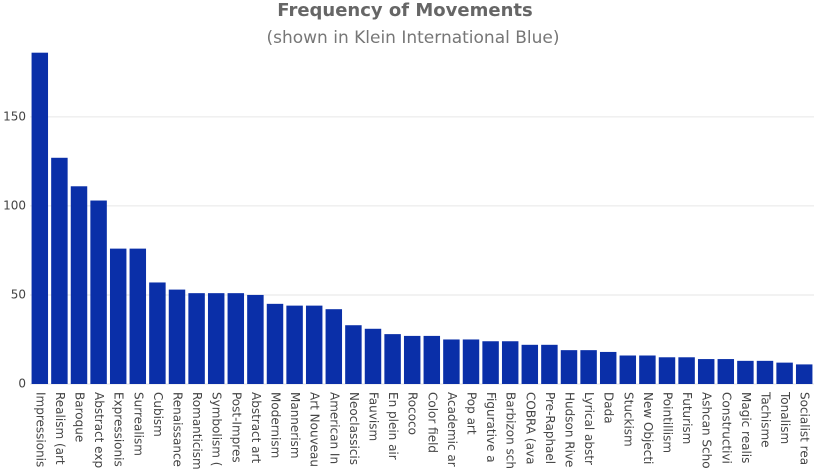  What do you see at coordinates (589, 428) in the screenshot?
I see `x-tick-label: Lyrical abstr` at bounding box center [589, 428].